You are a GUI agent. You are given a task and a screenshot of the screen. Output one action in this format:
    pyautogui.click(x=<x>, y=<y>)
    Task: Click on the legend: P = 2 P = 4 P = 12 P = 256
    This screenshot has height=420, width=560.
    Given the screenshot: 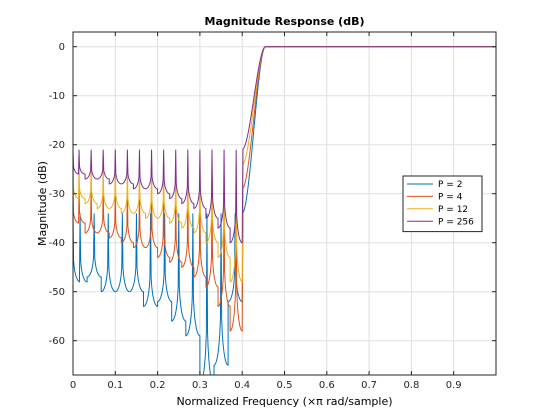 What is the action you would take?
    pyautogui.click(x=442, y=204)
    